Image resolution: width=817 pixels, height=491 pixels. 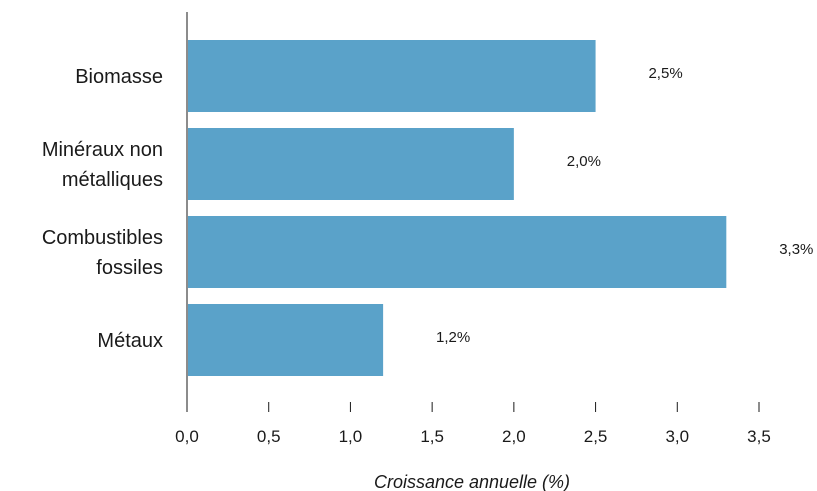 I want to click on x-tick-label: 2,5, so click(x=596, y=436).